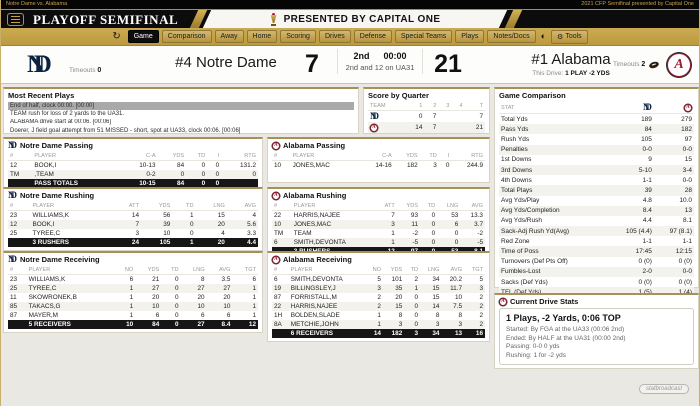 The image size is (700, 406). I want to click on totals-cell, so click(239, 183).